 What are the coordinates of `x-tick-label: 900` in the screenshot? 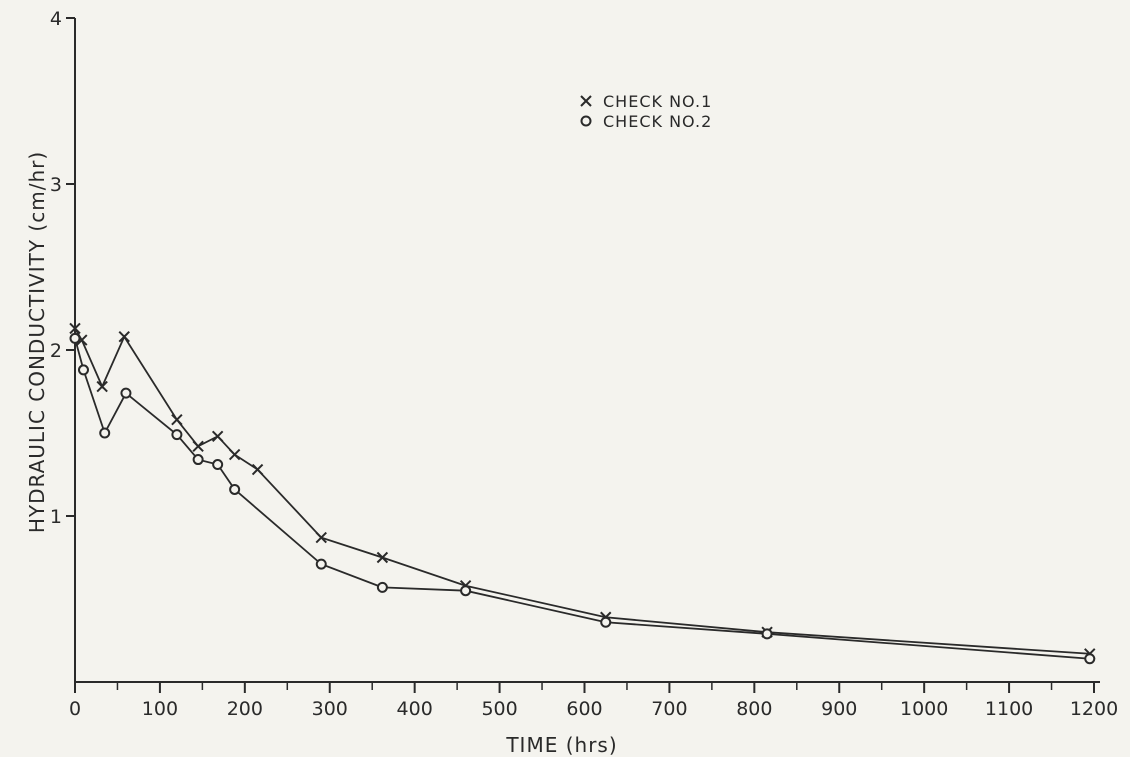 It's located at (839, 709).